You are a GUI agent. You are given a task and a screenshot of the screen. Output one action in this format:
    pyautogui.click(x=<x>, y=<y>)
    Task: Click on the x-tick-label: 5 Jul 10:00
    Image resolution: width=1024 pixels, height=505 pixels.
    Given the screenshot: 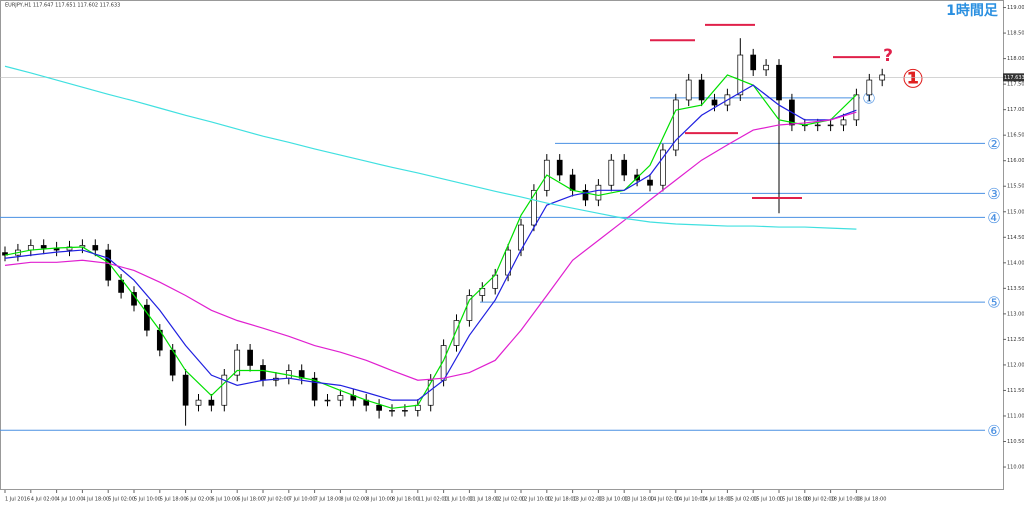 What is the action you would take?
    pyautogui.click(x=147, y=500)
    